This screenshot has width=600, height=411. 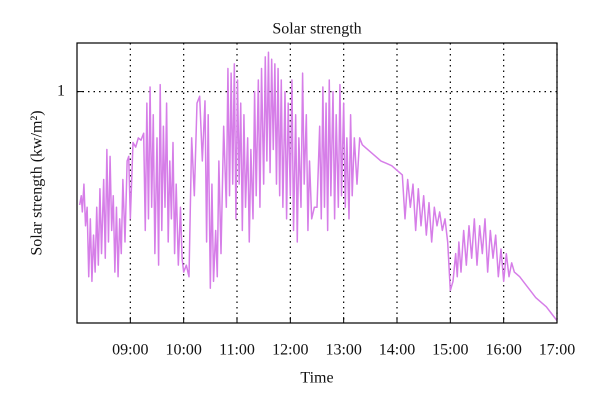 What do you see at coordinates (343, 350) in the screenshot?
I see `x-tick-label: 13:00` at bounding box center [343, 350].